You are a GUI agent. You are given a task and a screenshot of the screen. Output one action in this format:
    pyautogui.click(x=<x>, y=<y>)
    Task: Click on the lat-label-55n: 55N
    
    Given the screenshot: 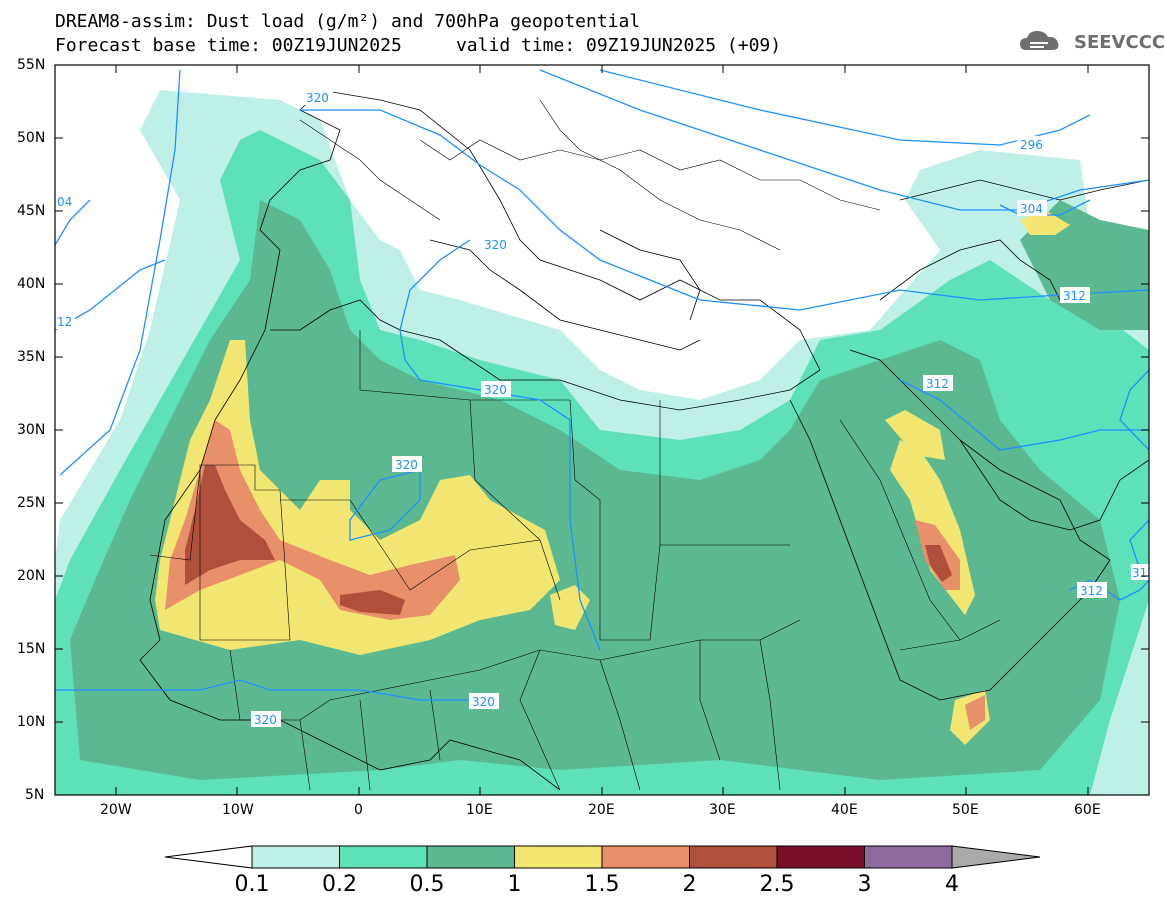 What is the action you would take?
    pyautogui.click(x=31, y=65)
    